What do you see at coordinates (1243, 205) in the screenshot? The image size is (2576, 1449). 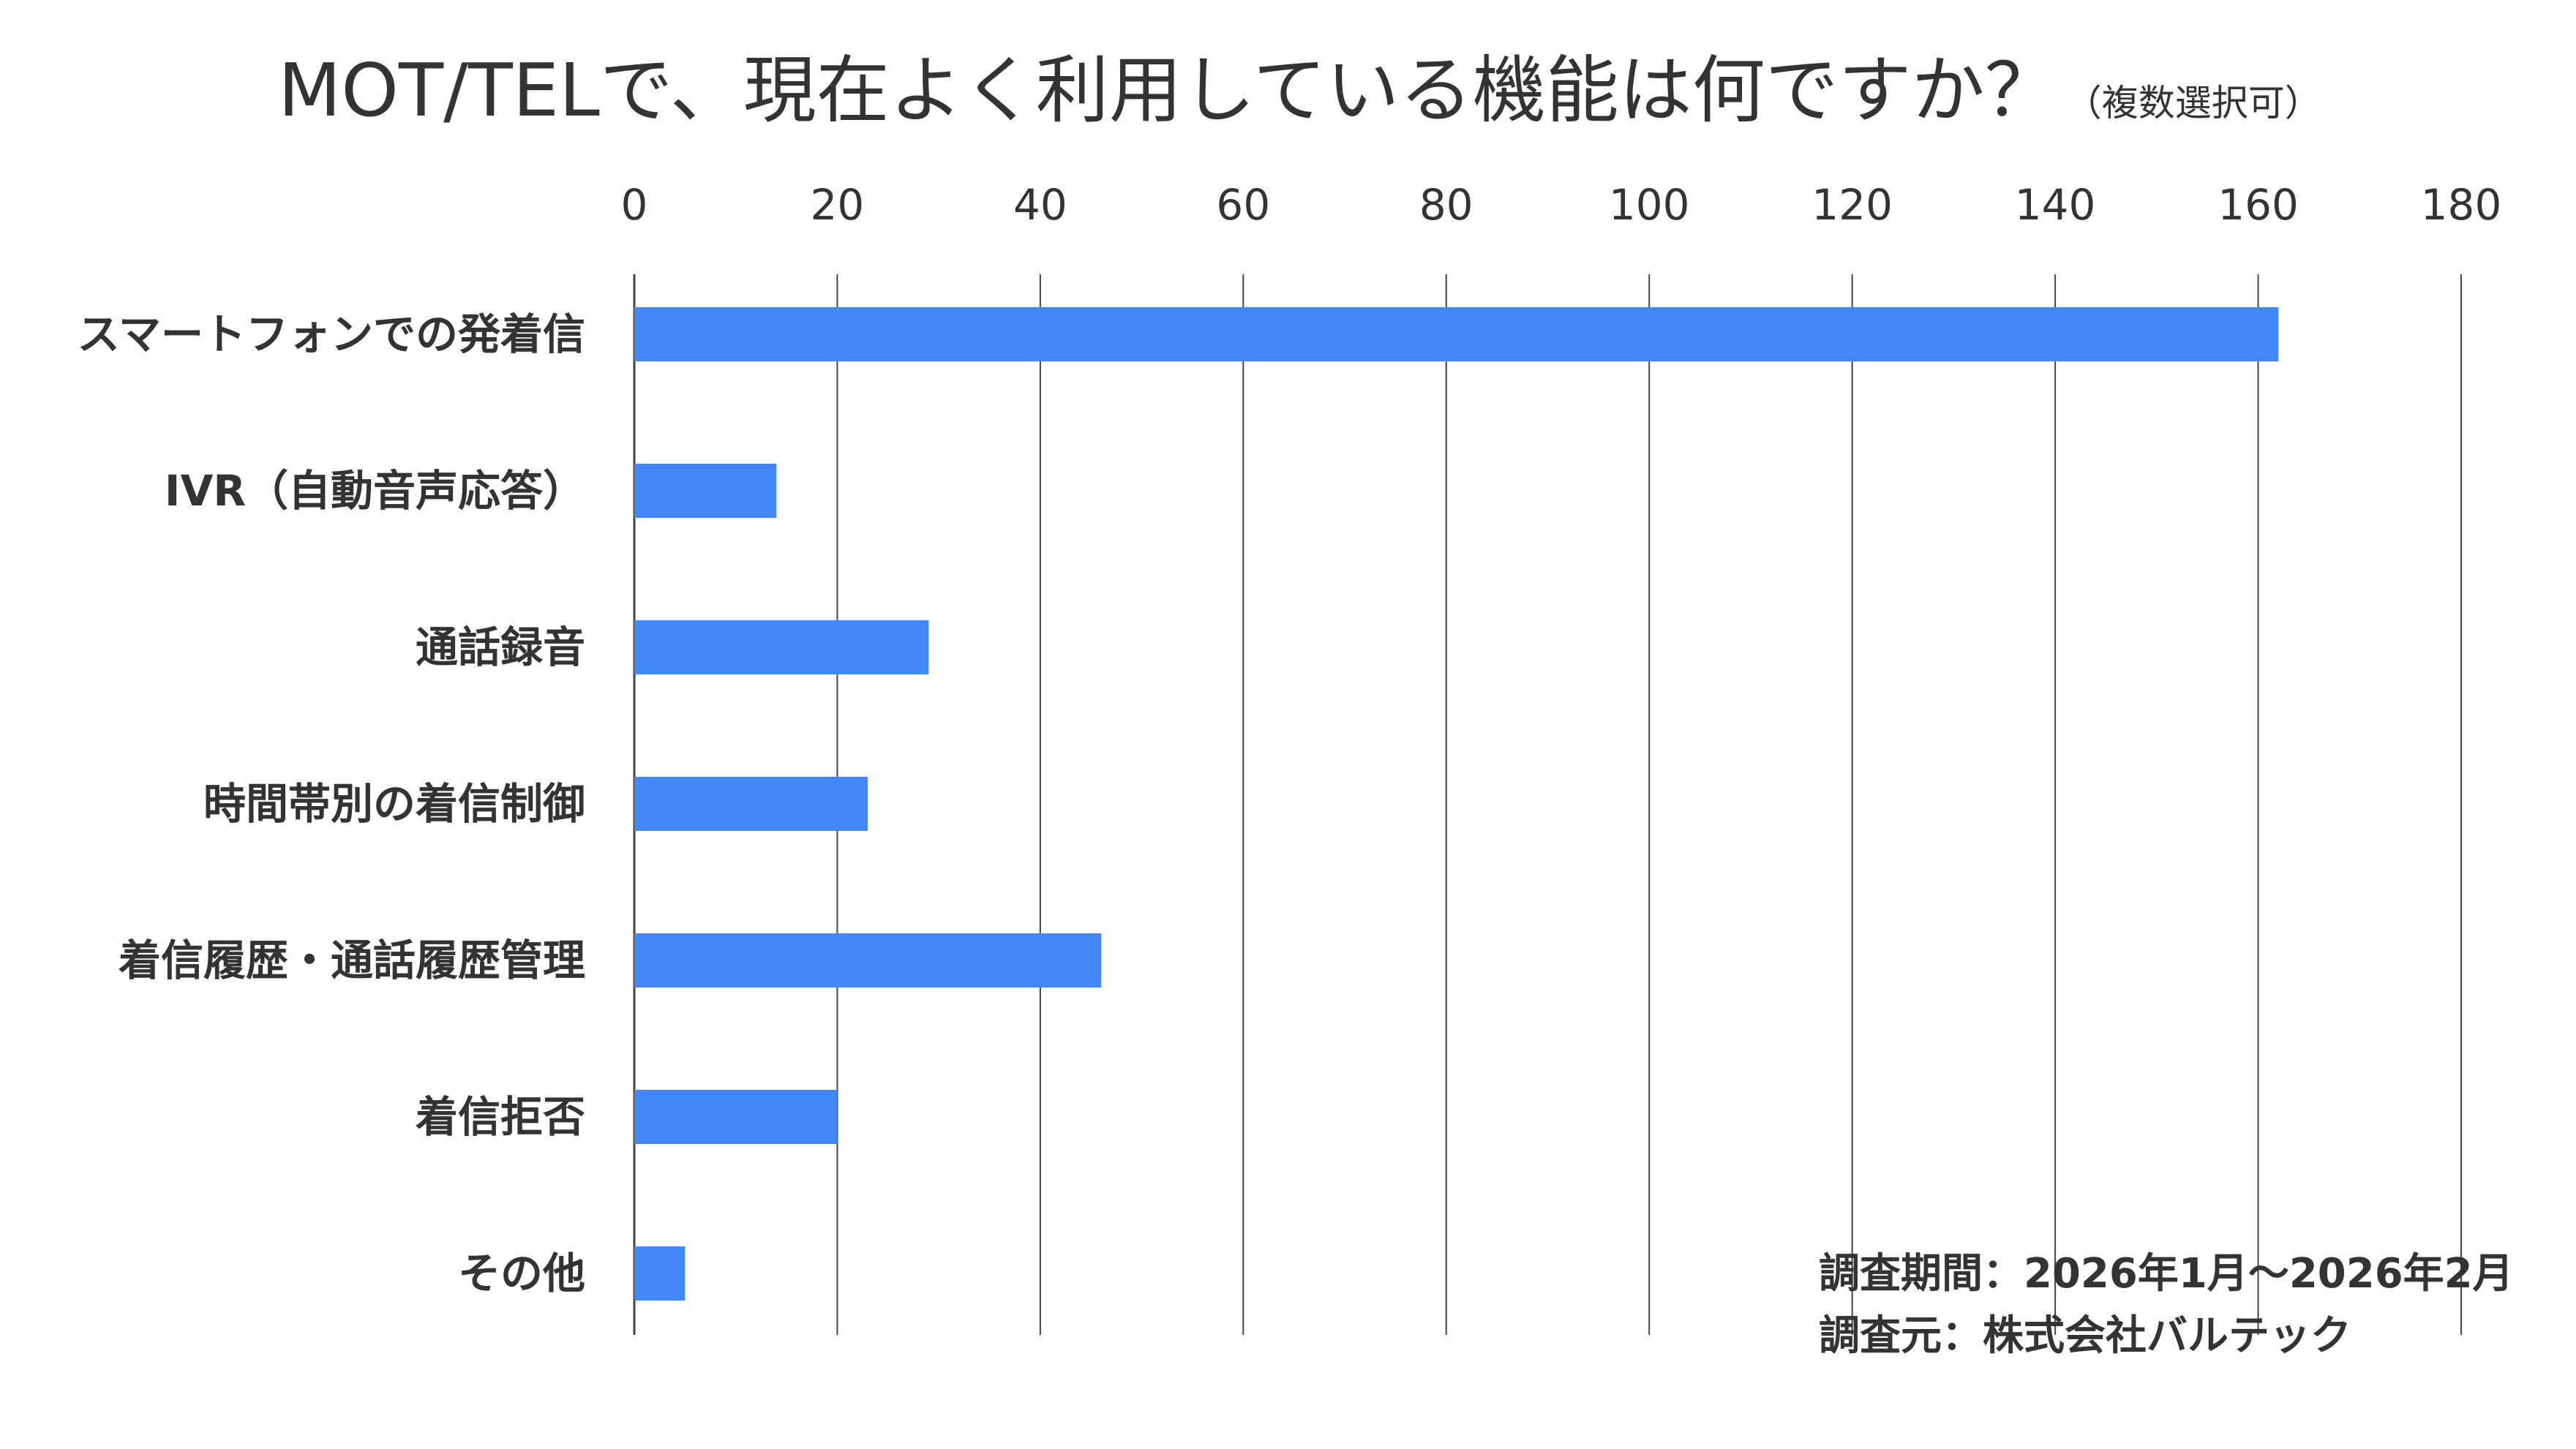 I see `x-tick-label: 60` at bounding box center [1243, 205].